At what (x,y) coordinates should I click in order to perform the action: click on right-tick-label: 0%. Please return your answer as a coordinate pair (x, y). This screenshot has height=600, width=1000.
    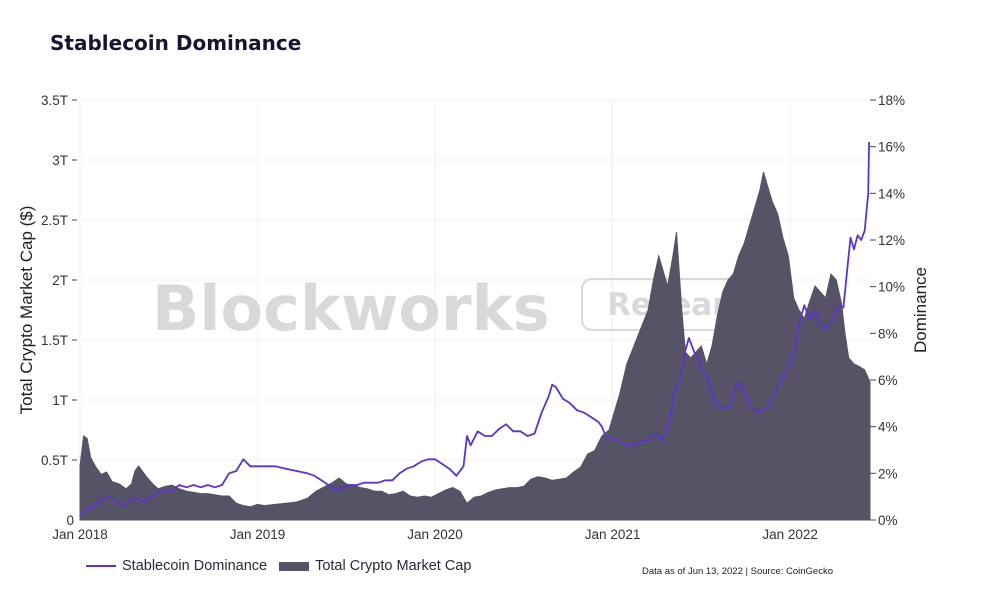
    Looking at the image, I should click on (888, 520).